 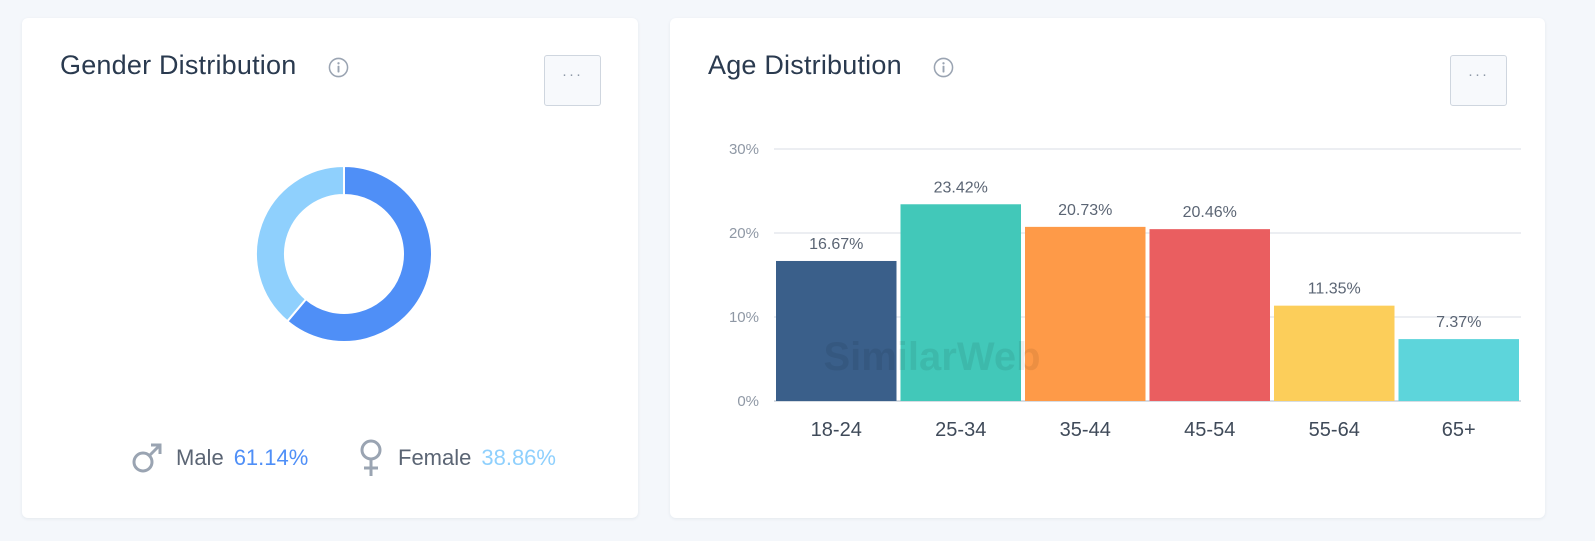 I want to click on x-tick-label: 18-24, so click(x=836, y=430).